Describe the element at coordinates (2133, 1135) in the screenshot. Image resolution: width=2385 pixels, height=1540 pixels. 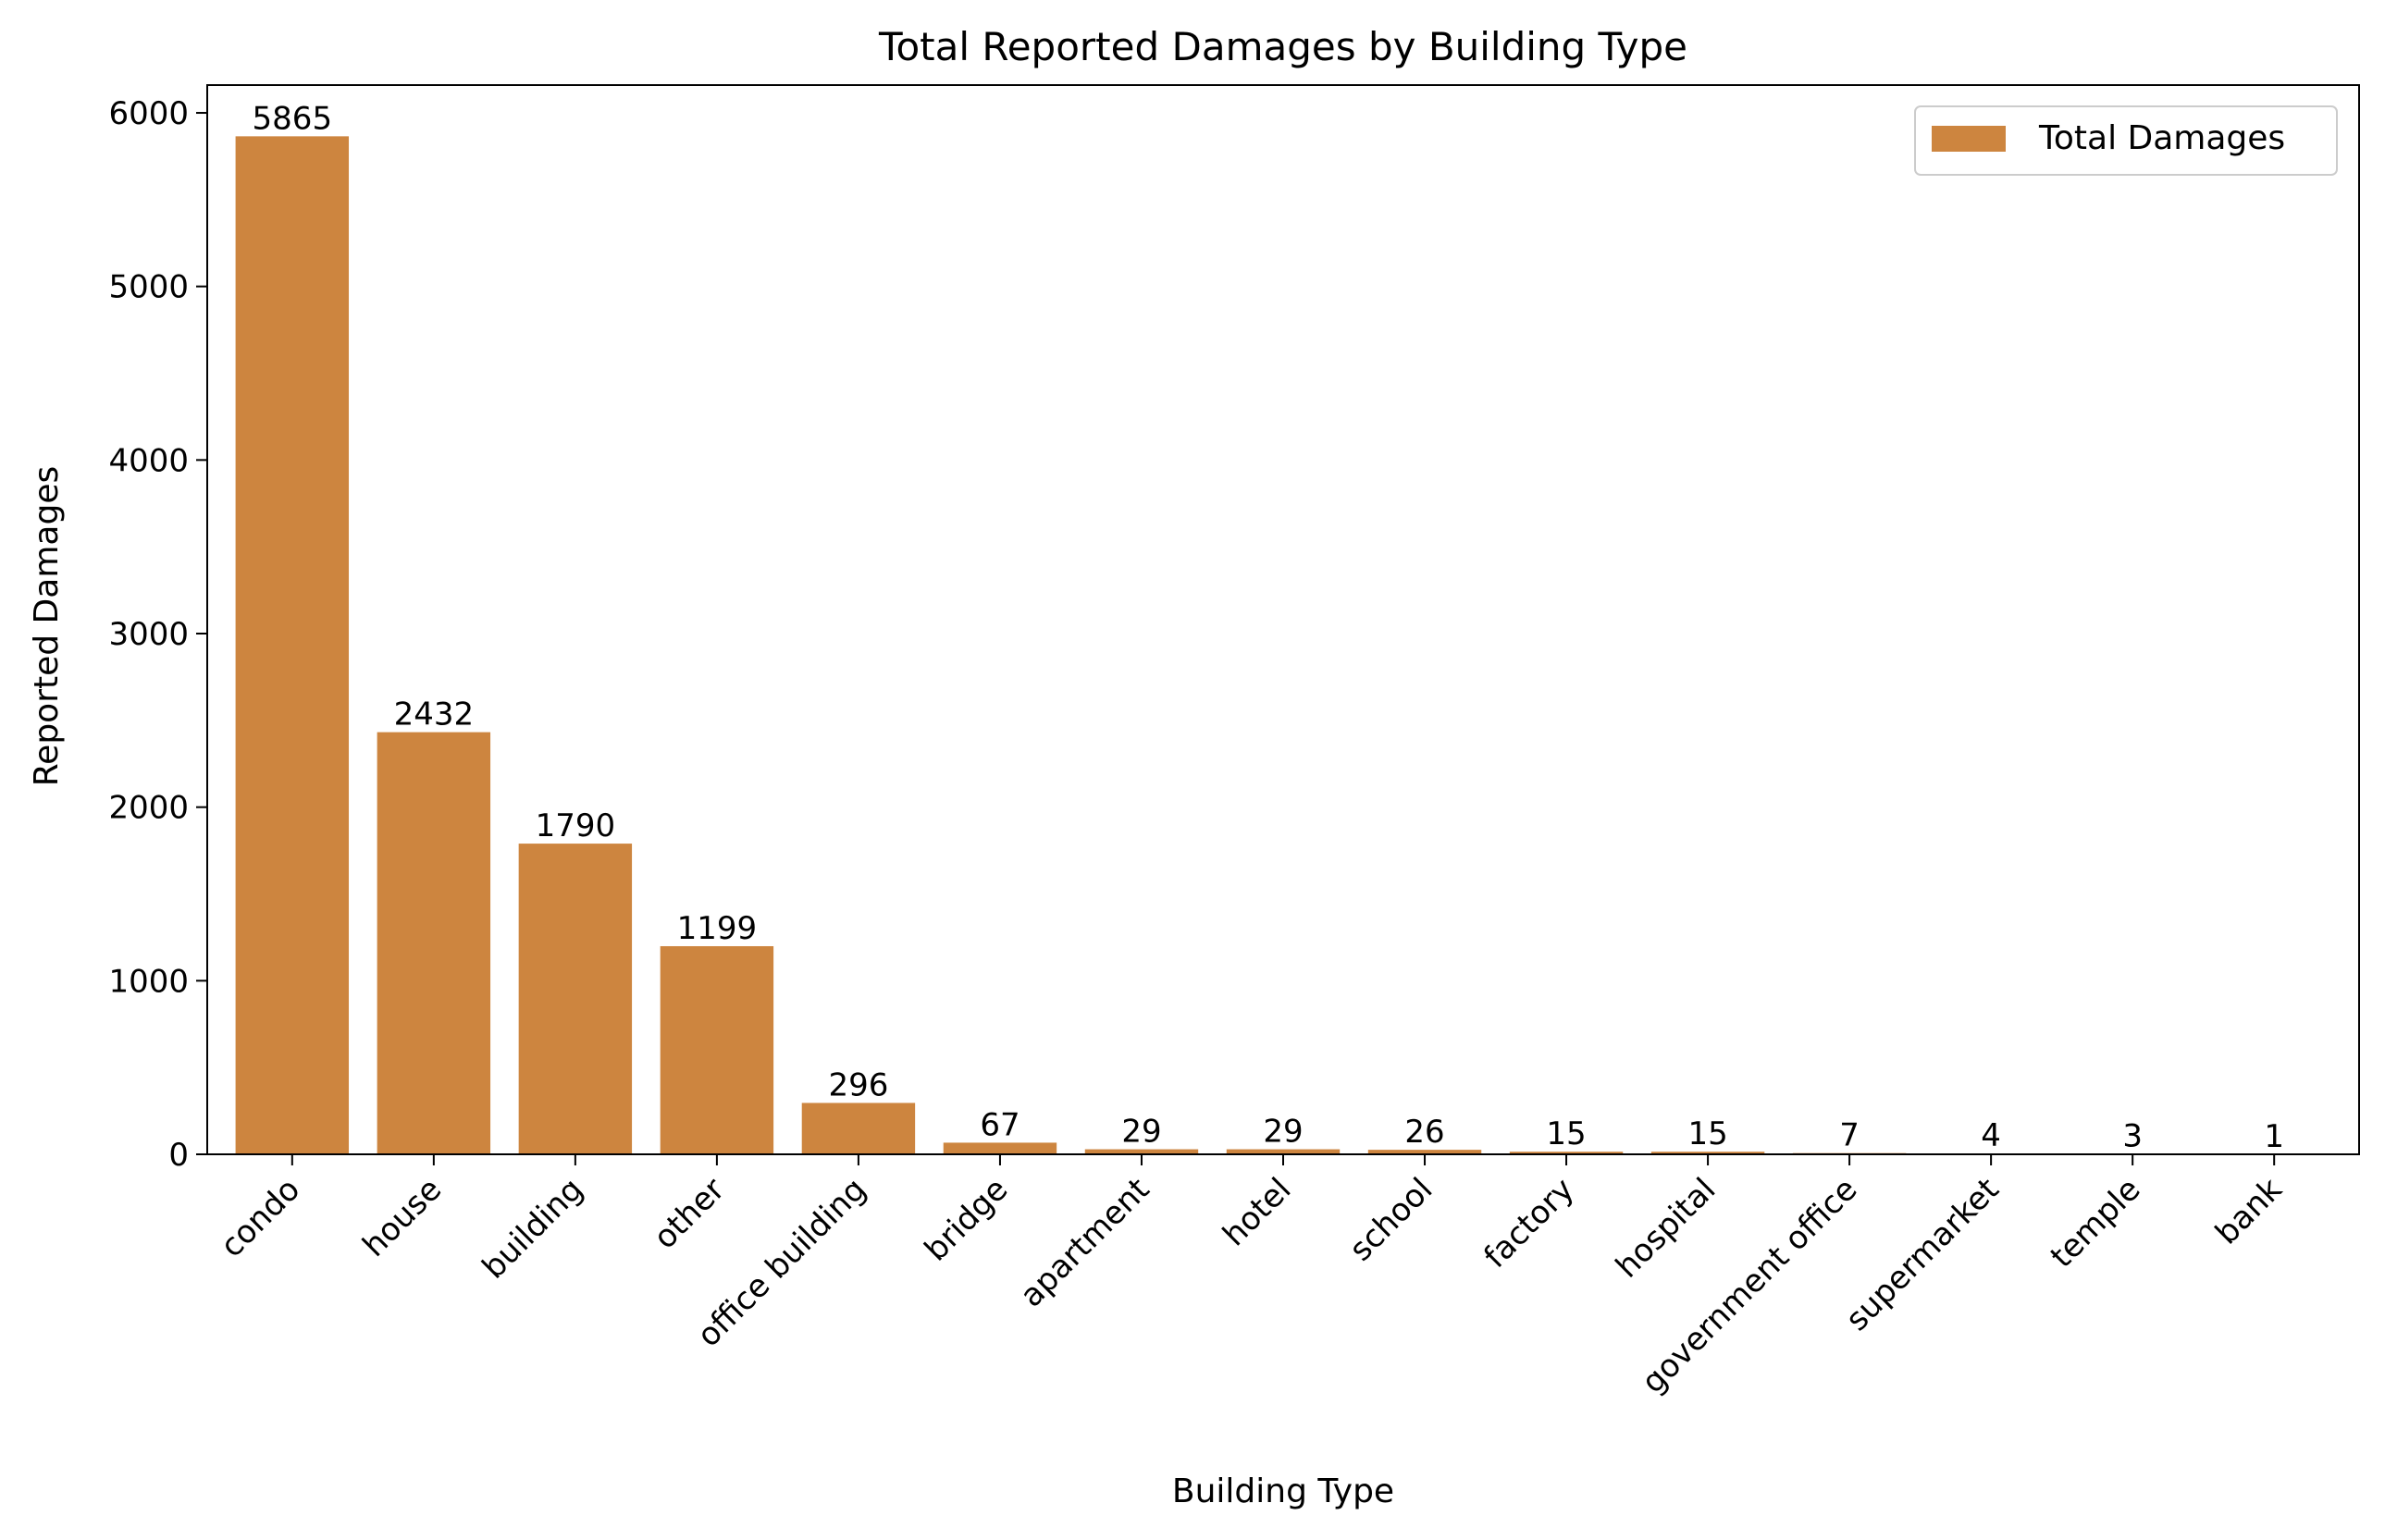
I see `data-label-temple: 3` at that location.